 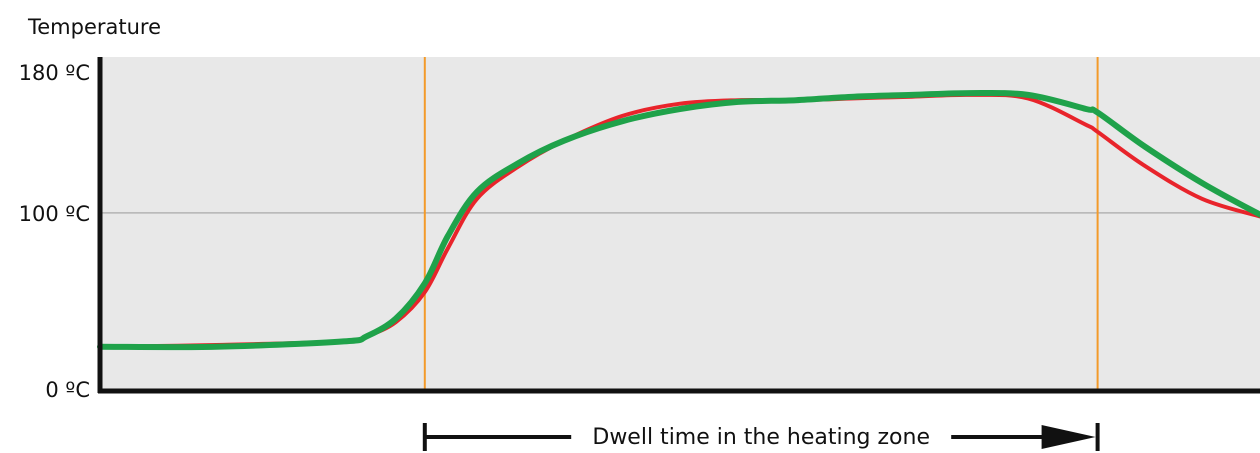 What do you see at coordinates (67, 390) in the screenshot?
I see `y-tick-label-0: 0 ºC` at bounding box center [67, 390].